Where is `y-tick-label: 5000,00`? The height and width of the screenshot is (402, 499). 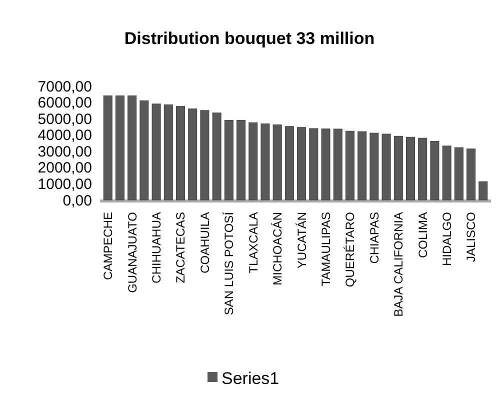 y-tick-label: 5000,00 is located at coordinates (65, 119).